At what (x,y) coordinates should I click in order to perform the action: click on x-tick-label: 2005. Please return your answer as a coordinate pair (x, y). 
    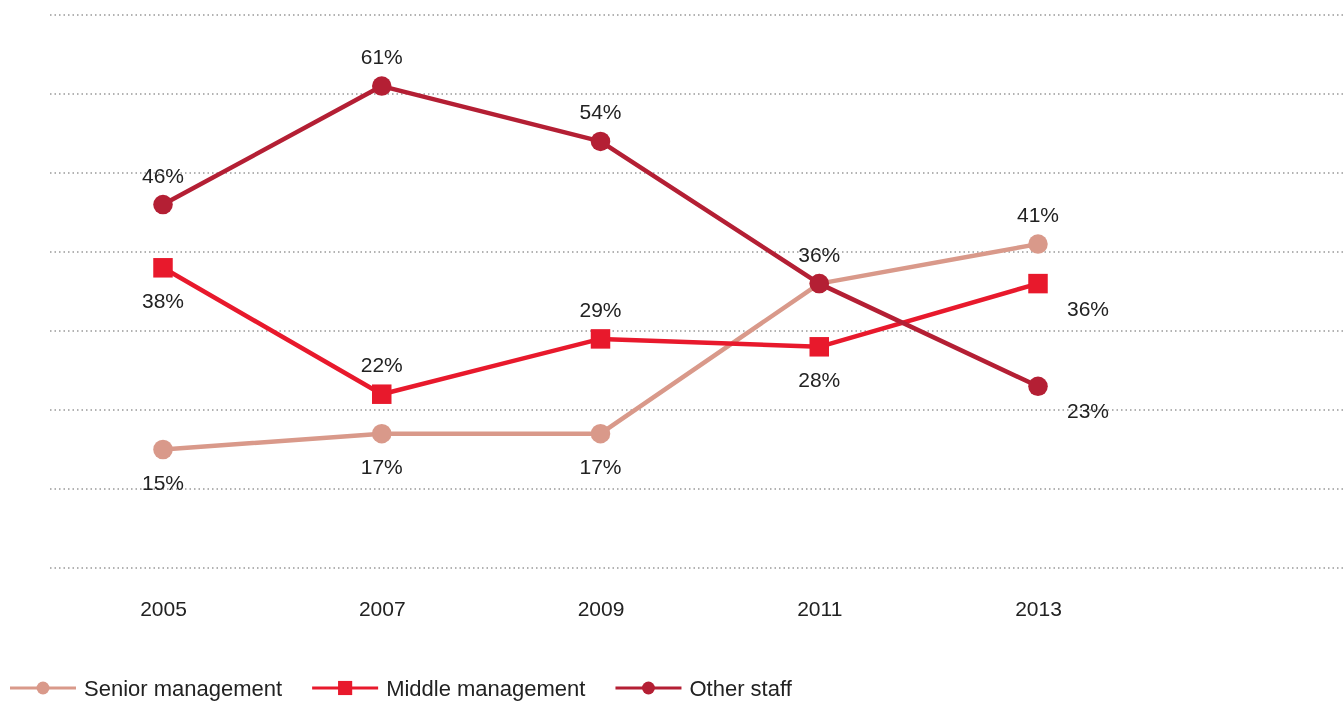
    Looking at the image, I should click on (163, 608).